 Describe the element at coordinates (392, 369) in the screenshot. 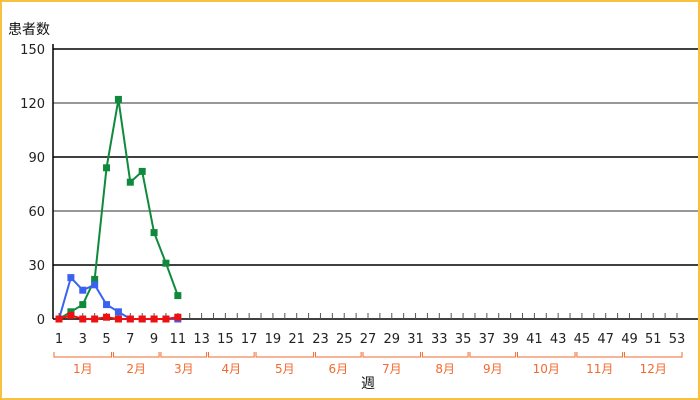

I see `month-label: 7月` at that location.